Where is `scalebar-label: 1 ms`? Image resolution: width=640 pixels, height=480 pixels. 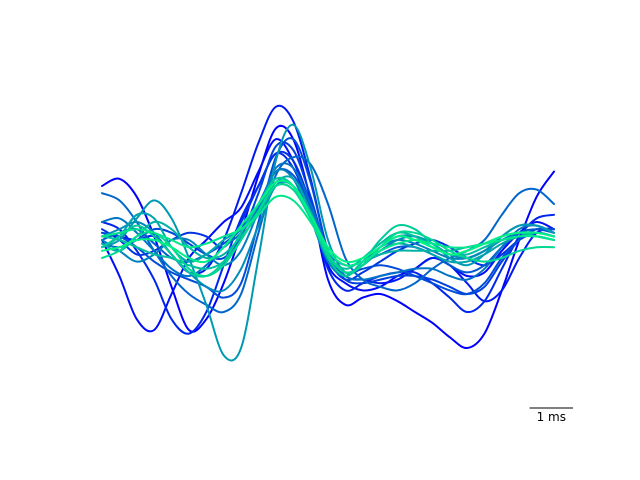 scalebar-label: 1 ms is located at coordinates (551, 417).